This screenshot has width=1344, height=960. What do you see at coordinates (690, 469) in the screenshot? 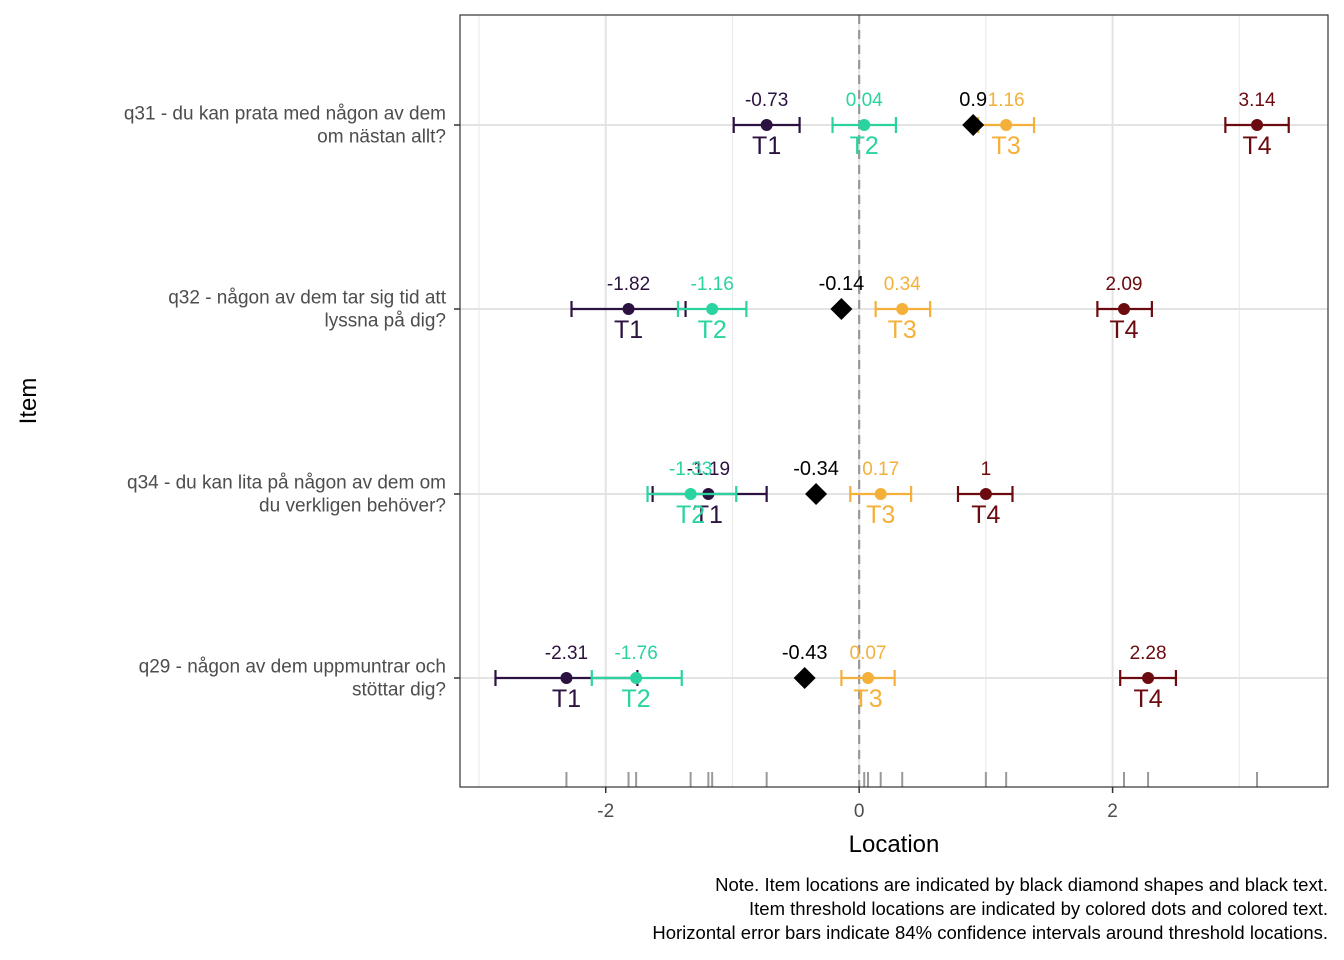
I see `threshold-value-label: -1.33` at bounding box center [690, 469].